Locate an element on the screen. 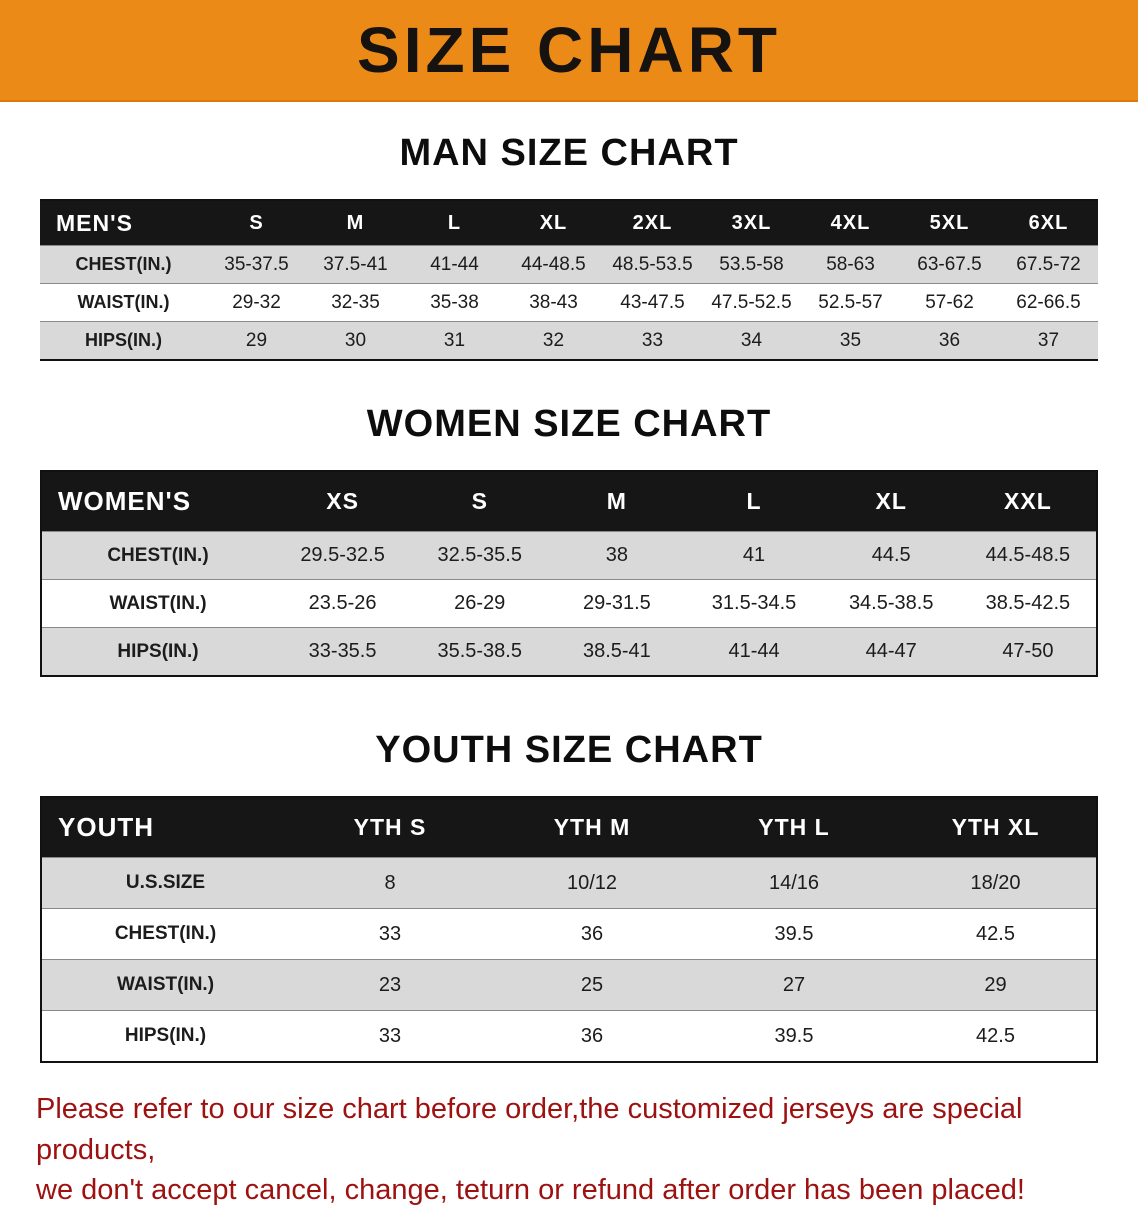  table-cell: 47-50 is located at coordinates (1028, 651).